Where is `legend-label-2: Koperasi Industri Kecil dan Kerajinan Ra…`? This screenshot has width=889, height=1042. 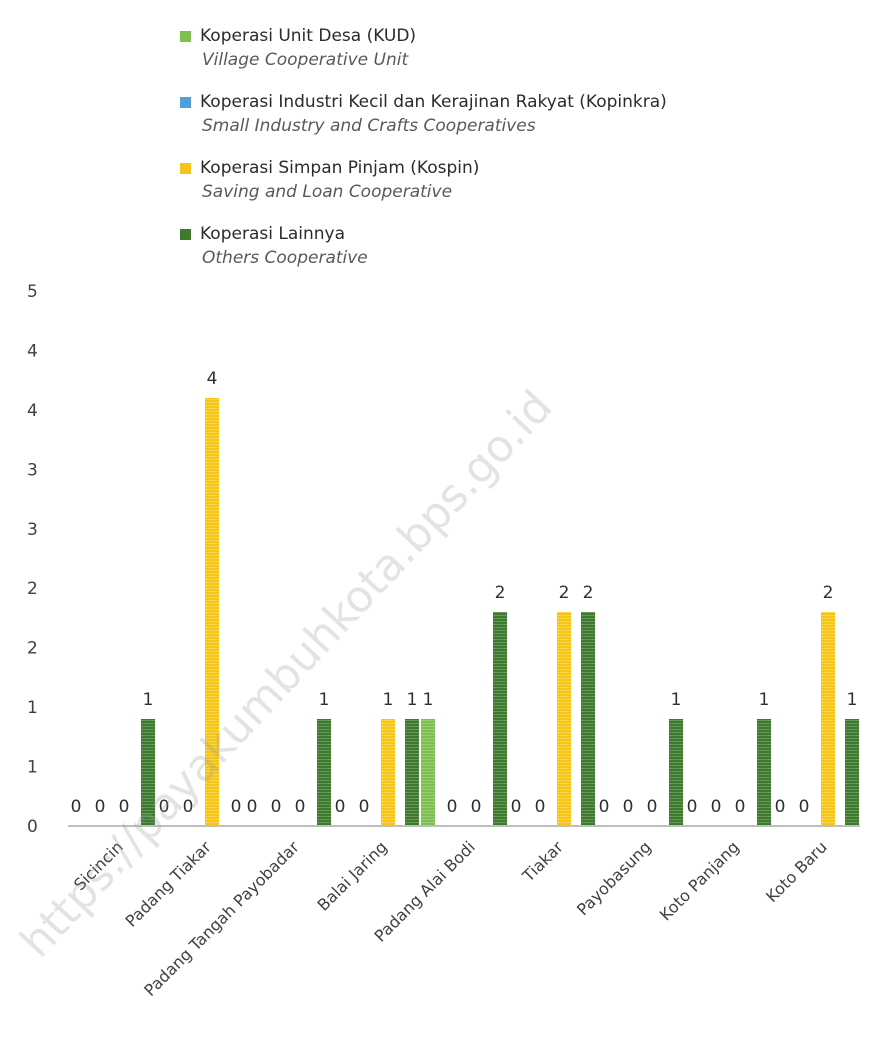 legend-label-2: Koperasi Industri Kecil dan Kerajinan Ra… is located at coordinates (433, 102).